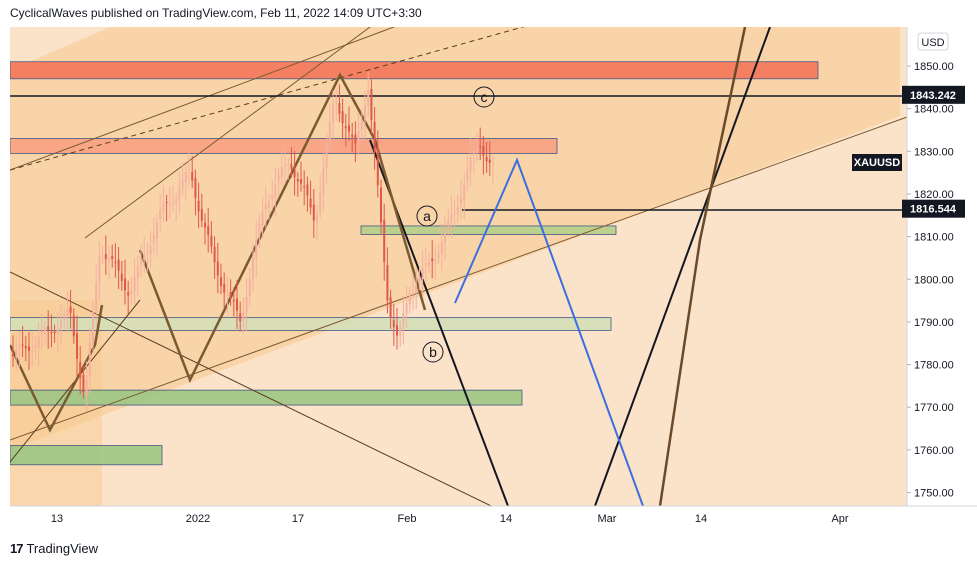  Describe the element at coordinates (934, 366) in the screenshot. I see `y-tick-label: 1780.00` at that location.